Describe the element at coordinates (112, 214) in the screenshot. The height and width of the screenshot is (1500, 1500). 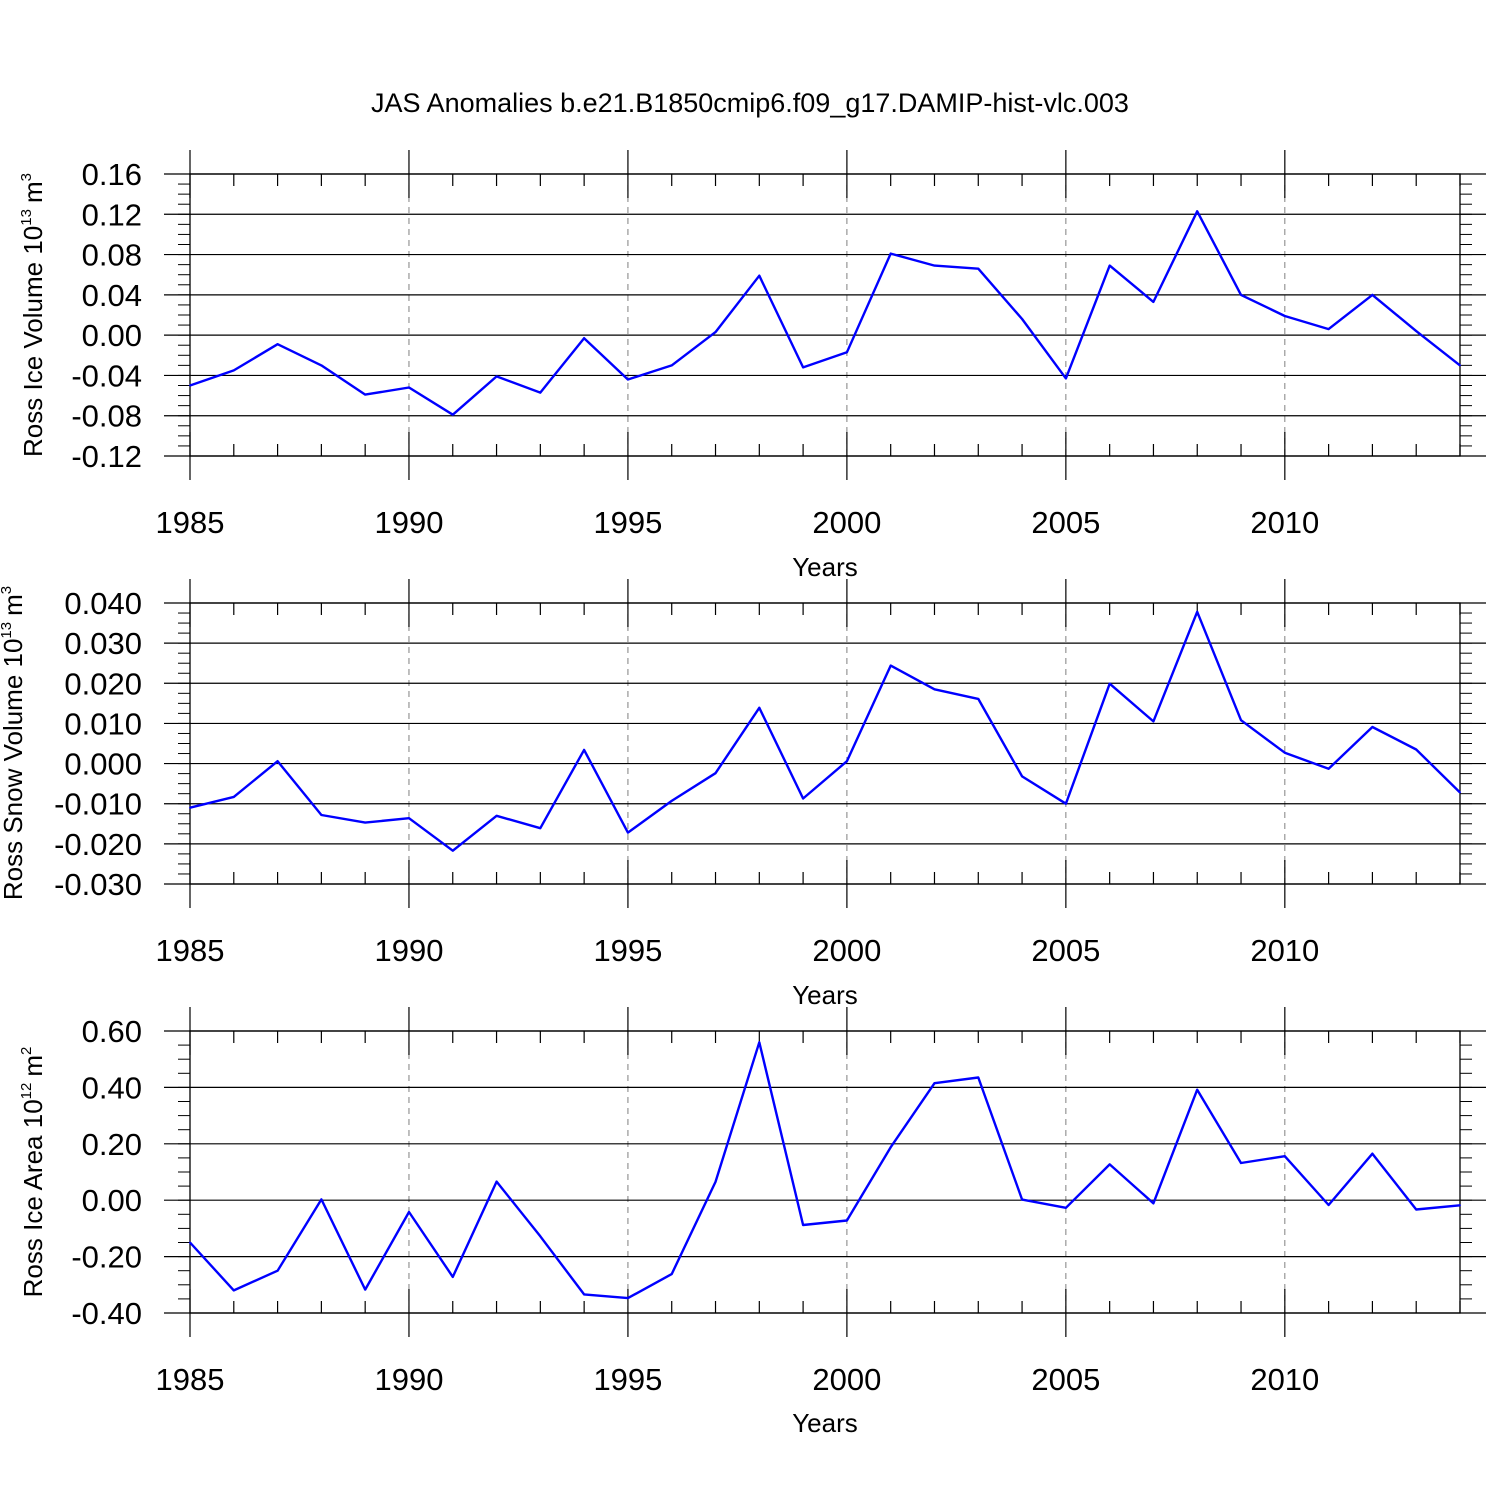
I see `y-tick-label: 0.12` at that location.